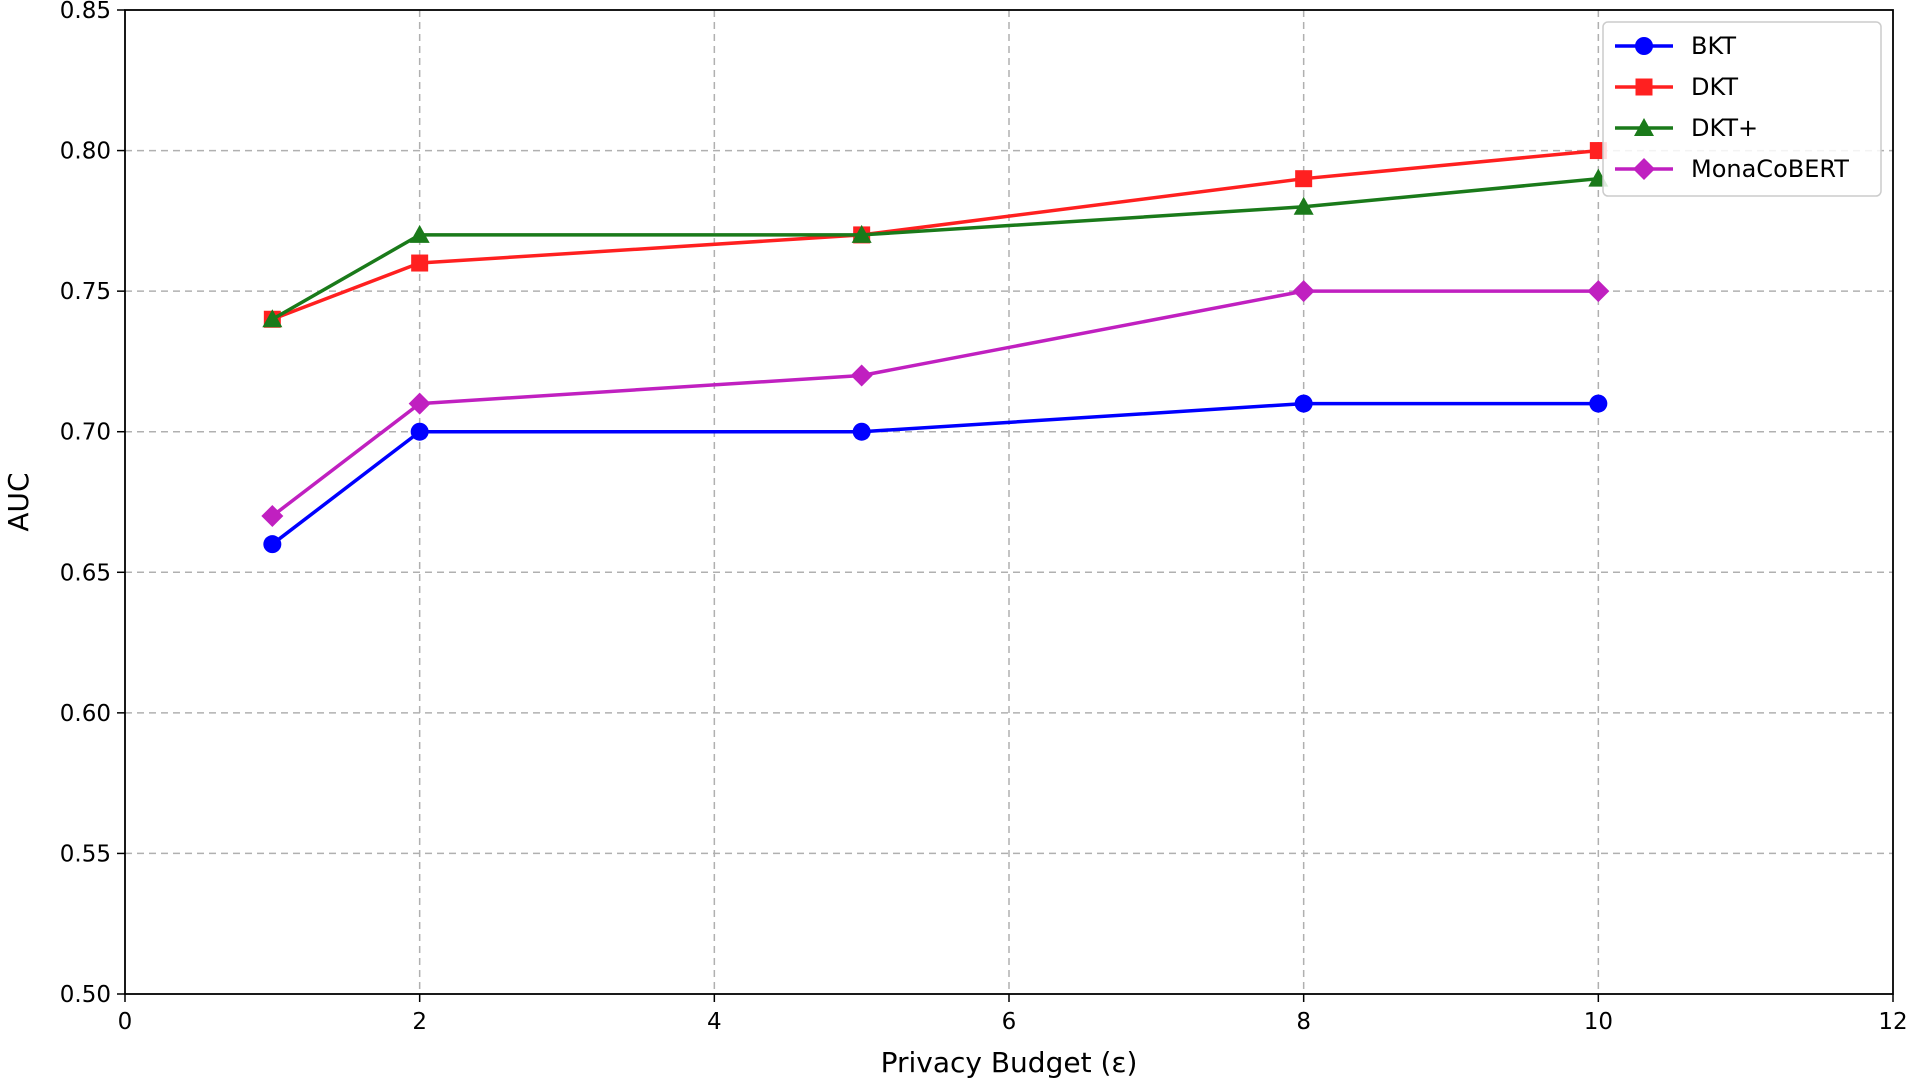 The image size is (1911, 1087). I want to click on legend-item-bkt: BKT, so click(1675, 46).